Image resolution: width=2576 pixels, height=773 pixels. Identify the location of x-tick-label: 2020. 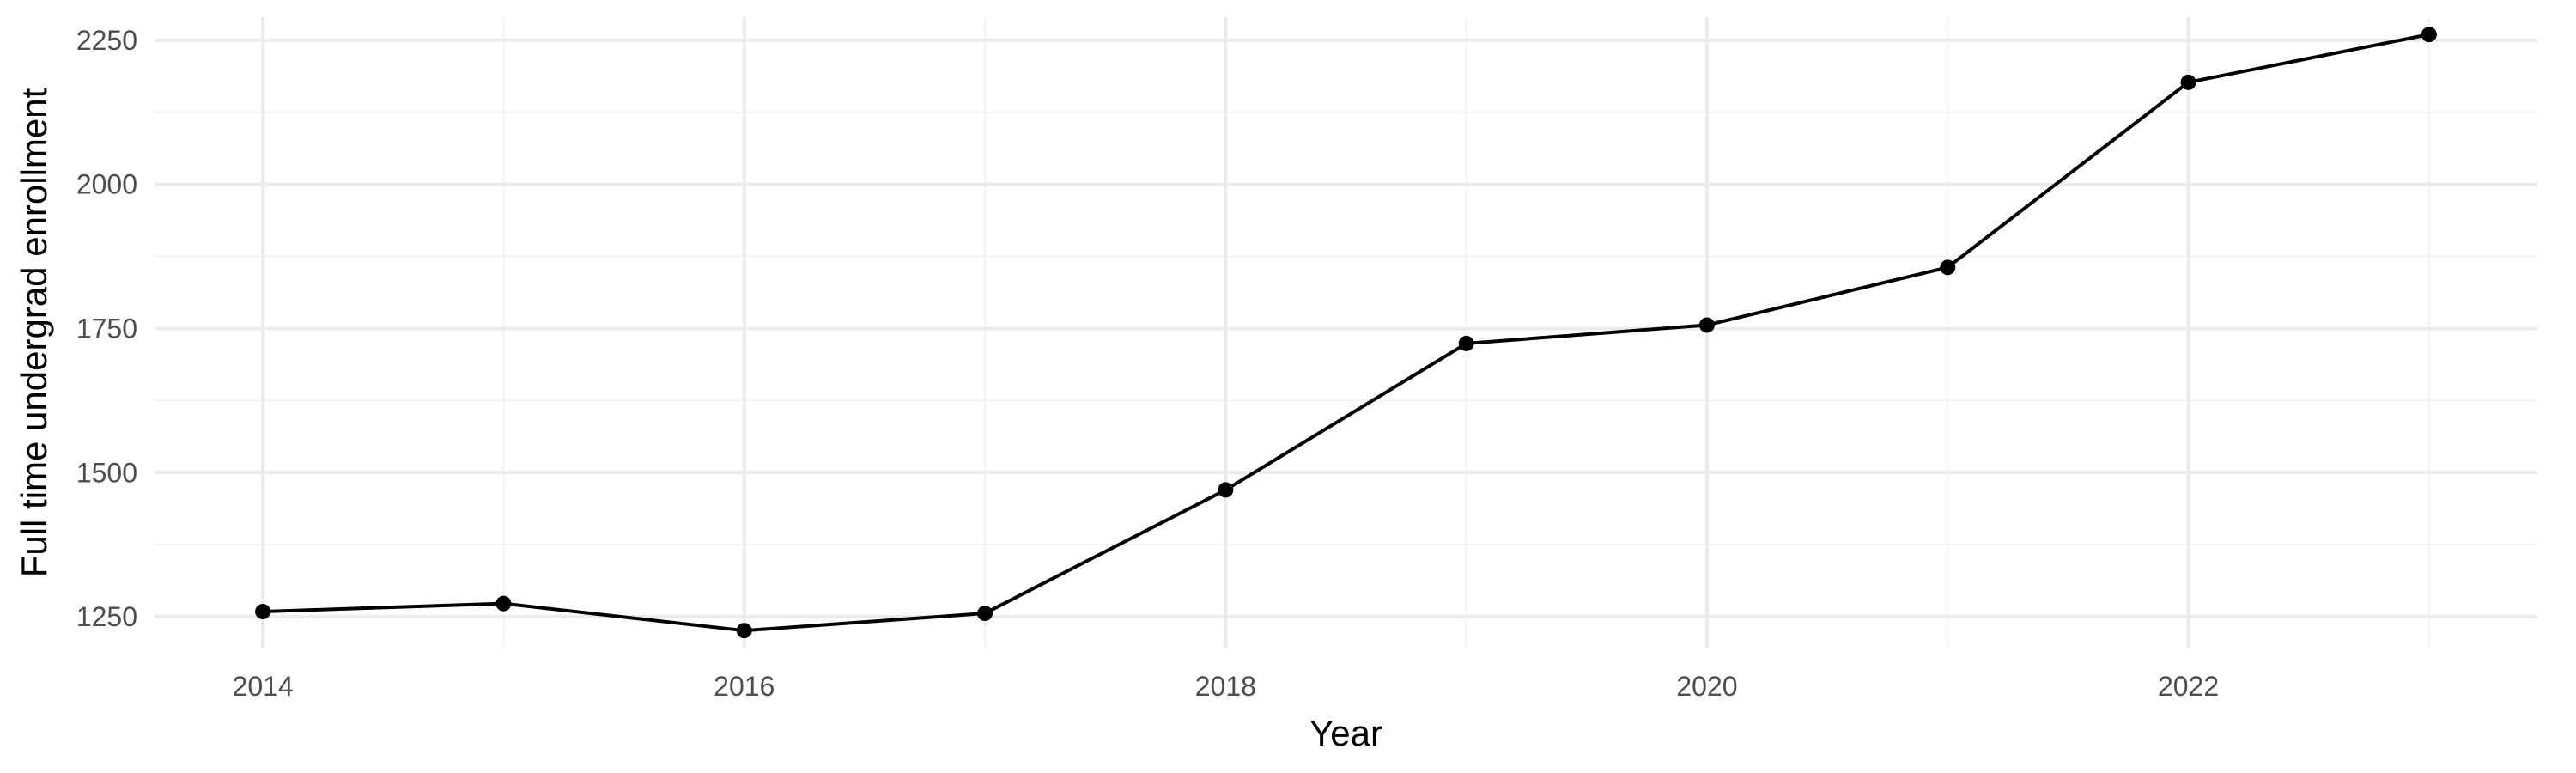
(1707, 686).